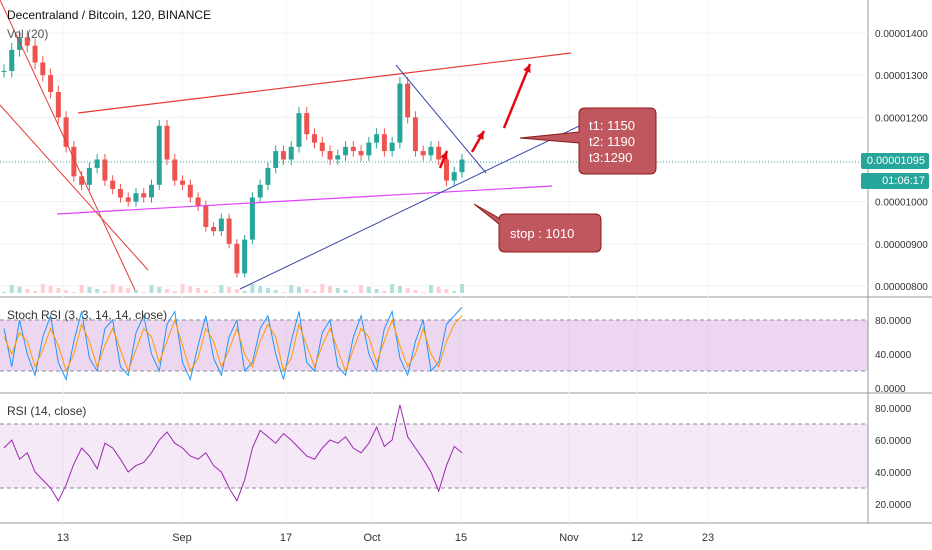 This screenshot has height=550, width=932. What do you see at coordinates (569, 538) in the screenshot?
I see `time-tick-label: Nov` at bounding box center [569, 538].